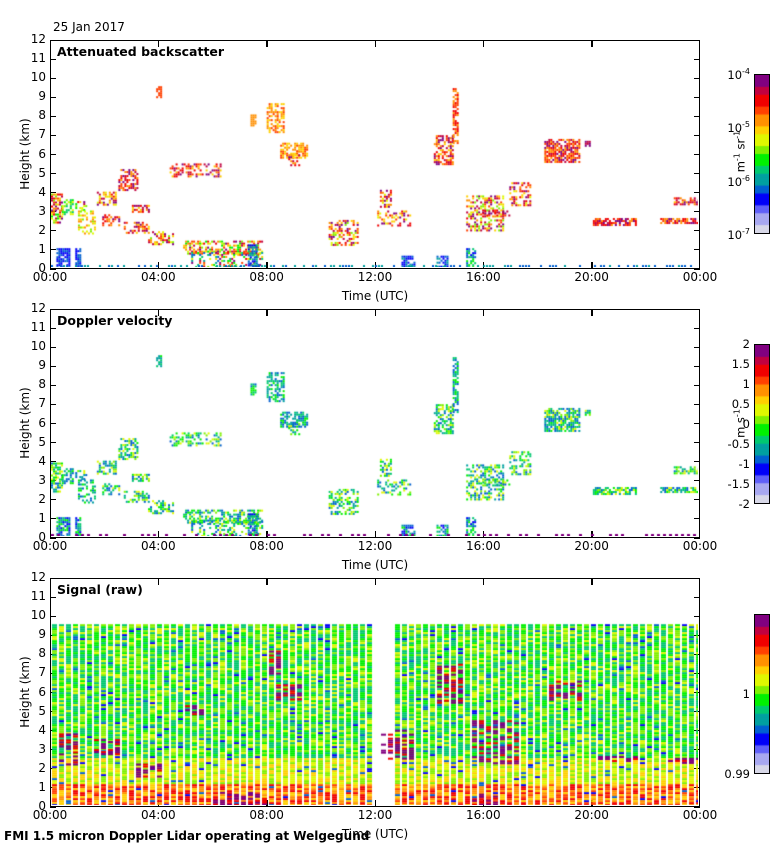 Image resolution: width=780 pixels, height=850 pixels. I want to click on colorbar-tick-label: -1, so click(744, 464).